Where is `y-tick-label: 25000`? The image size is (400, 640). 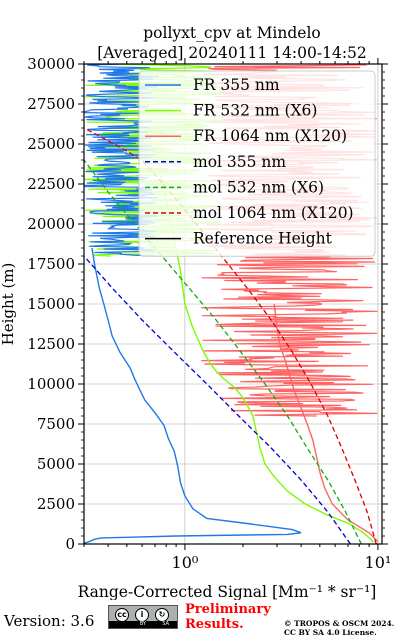 y-tick-label: 25000 is located at coordinates (51, 144).